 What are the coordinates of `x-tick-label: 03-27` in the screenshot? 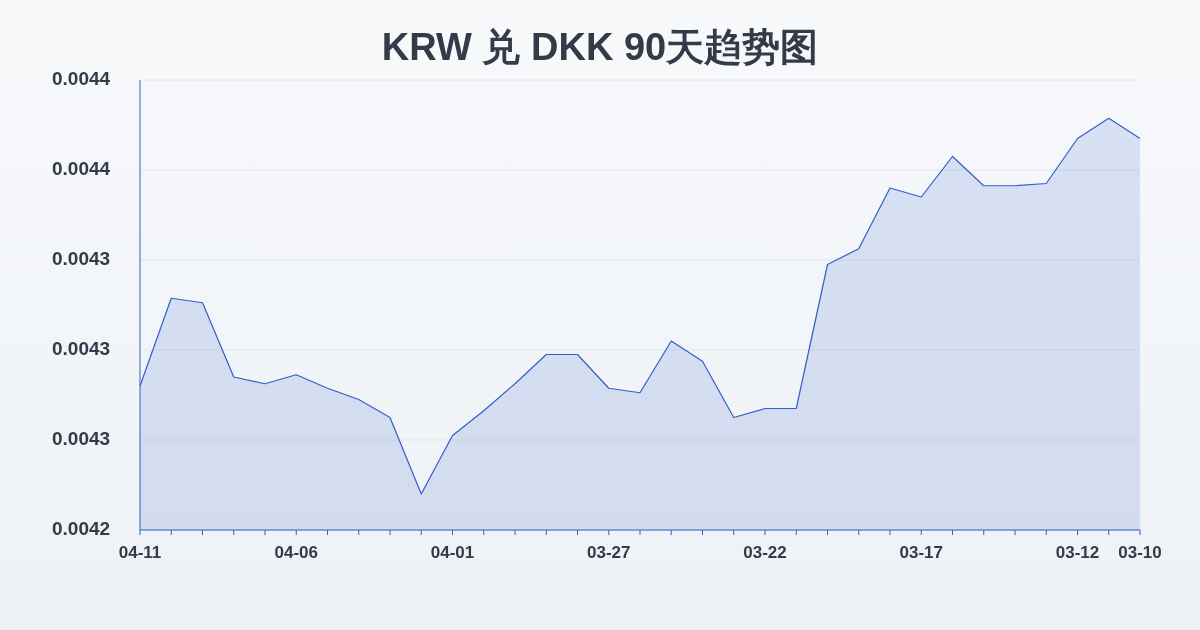 It's located at (609, 552).